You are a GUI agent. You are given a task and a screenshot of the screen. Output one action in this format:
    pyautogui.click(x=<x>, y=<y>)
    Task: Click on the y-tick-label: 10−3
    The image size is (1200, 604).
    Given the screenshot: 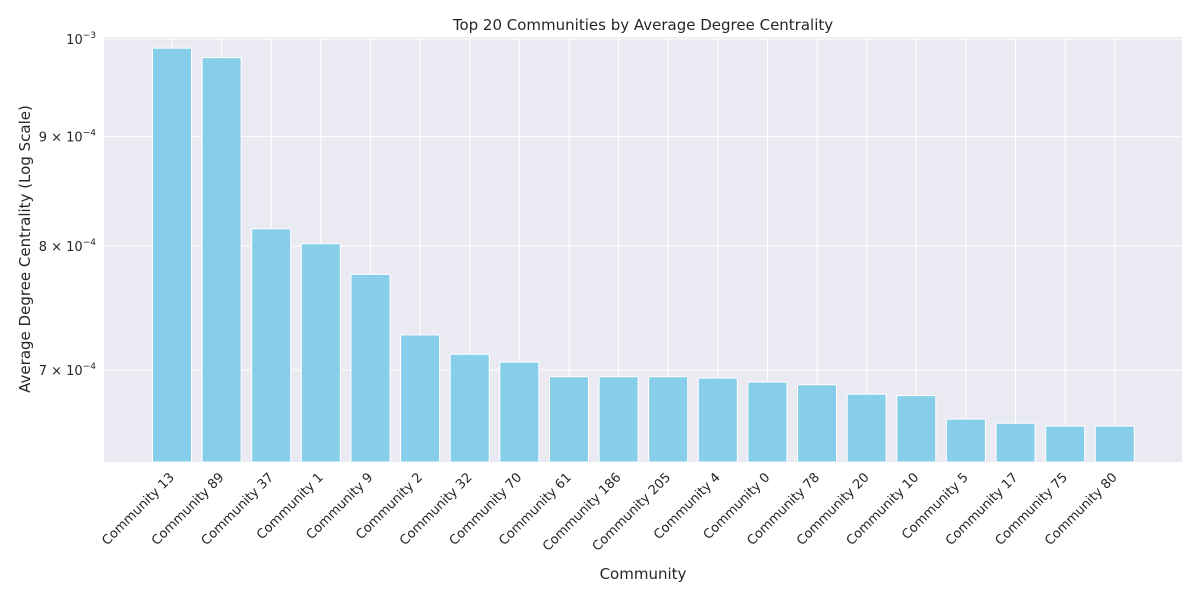 What is the action you would take?
    pyautogui.click(x=81, y=39)
    